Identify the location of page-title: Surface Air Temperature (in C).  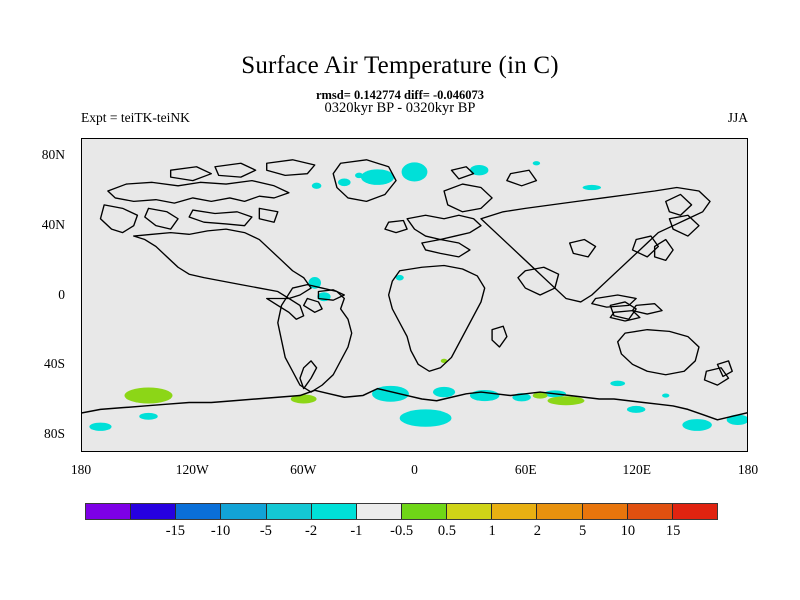
(400, 65).